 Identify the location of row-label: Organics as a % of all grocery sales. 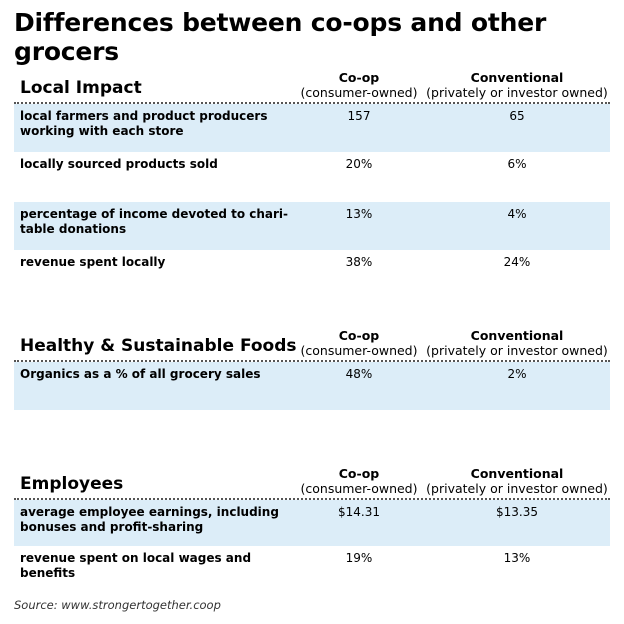
(140, 374).